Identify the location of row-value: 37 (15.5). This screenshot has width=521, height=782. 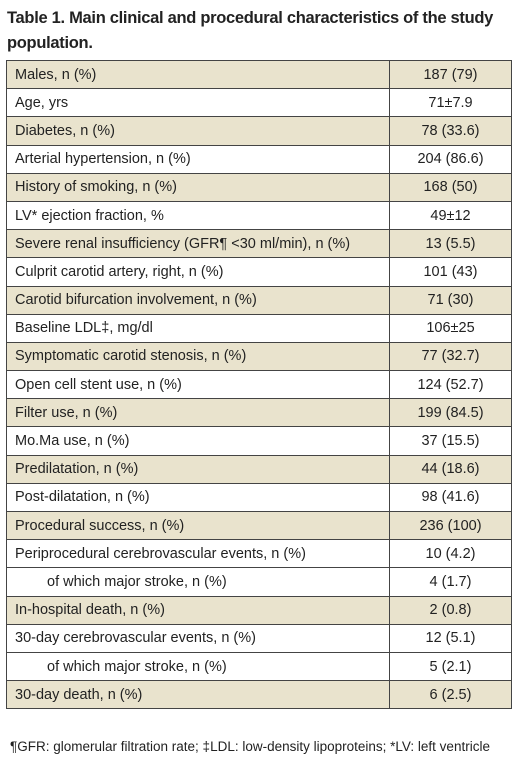
(450, 441).